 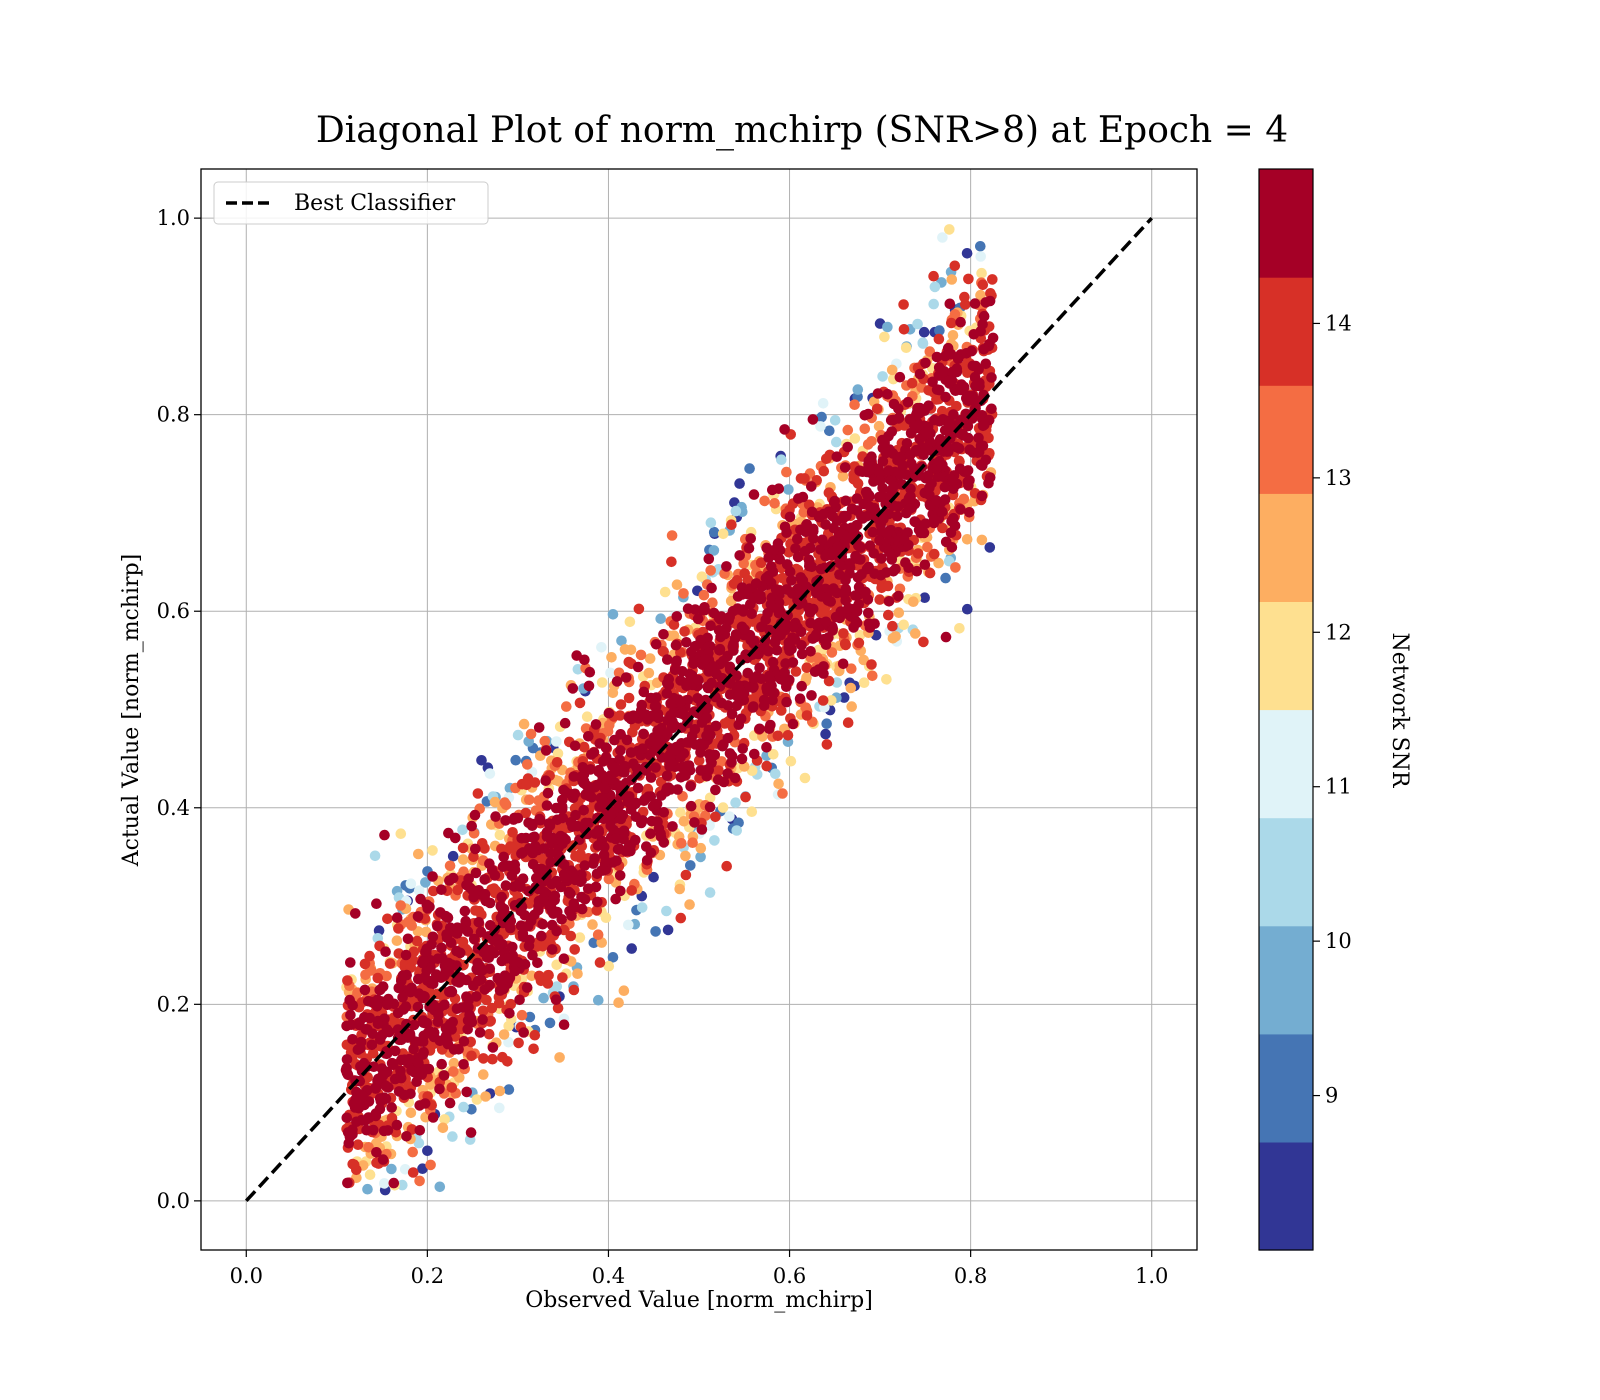 I want to click on x-tick-label: 0.8, so click(x=970, y=1276).